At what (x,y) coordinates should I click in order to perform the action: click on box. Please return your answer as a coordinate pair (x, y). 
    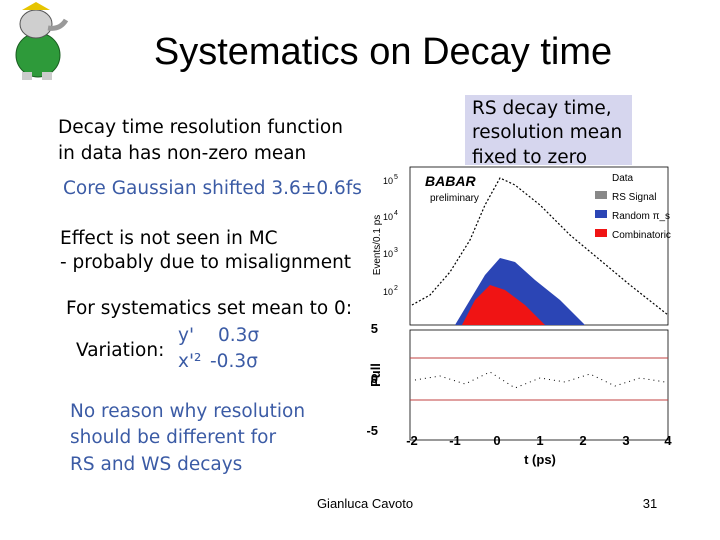
    Looking at the image, I should click on (548, 130).